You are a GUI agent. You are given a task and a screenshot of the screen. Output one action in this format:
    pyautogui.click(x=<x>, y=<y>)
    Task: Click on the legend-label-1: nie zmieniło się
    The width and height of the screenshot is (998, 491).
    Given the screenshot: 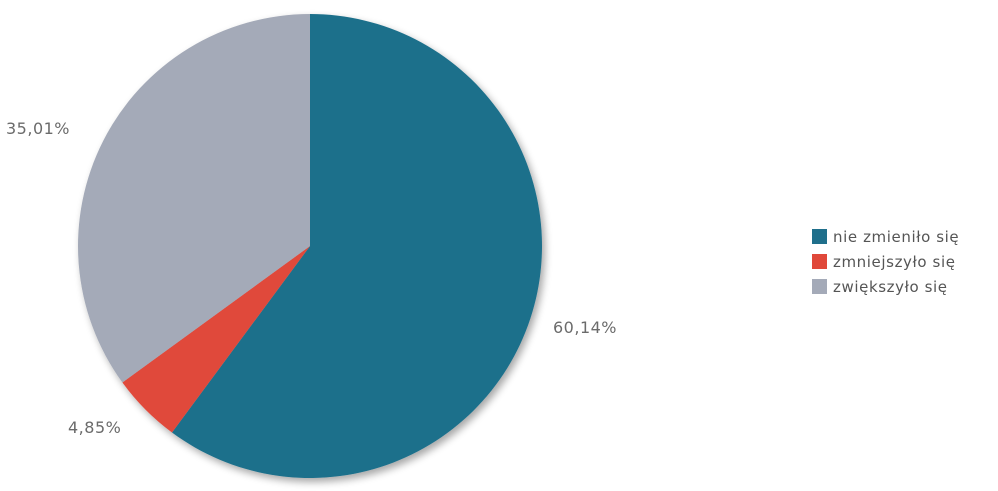 What is the action you would take?
    pyautogui.click(x=896, y=237)
    